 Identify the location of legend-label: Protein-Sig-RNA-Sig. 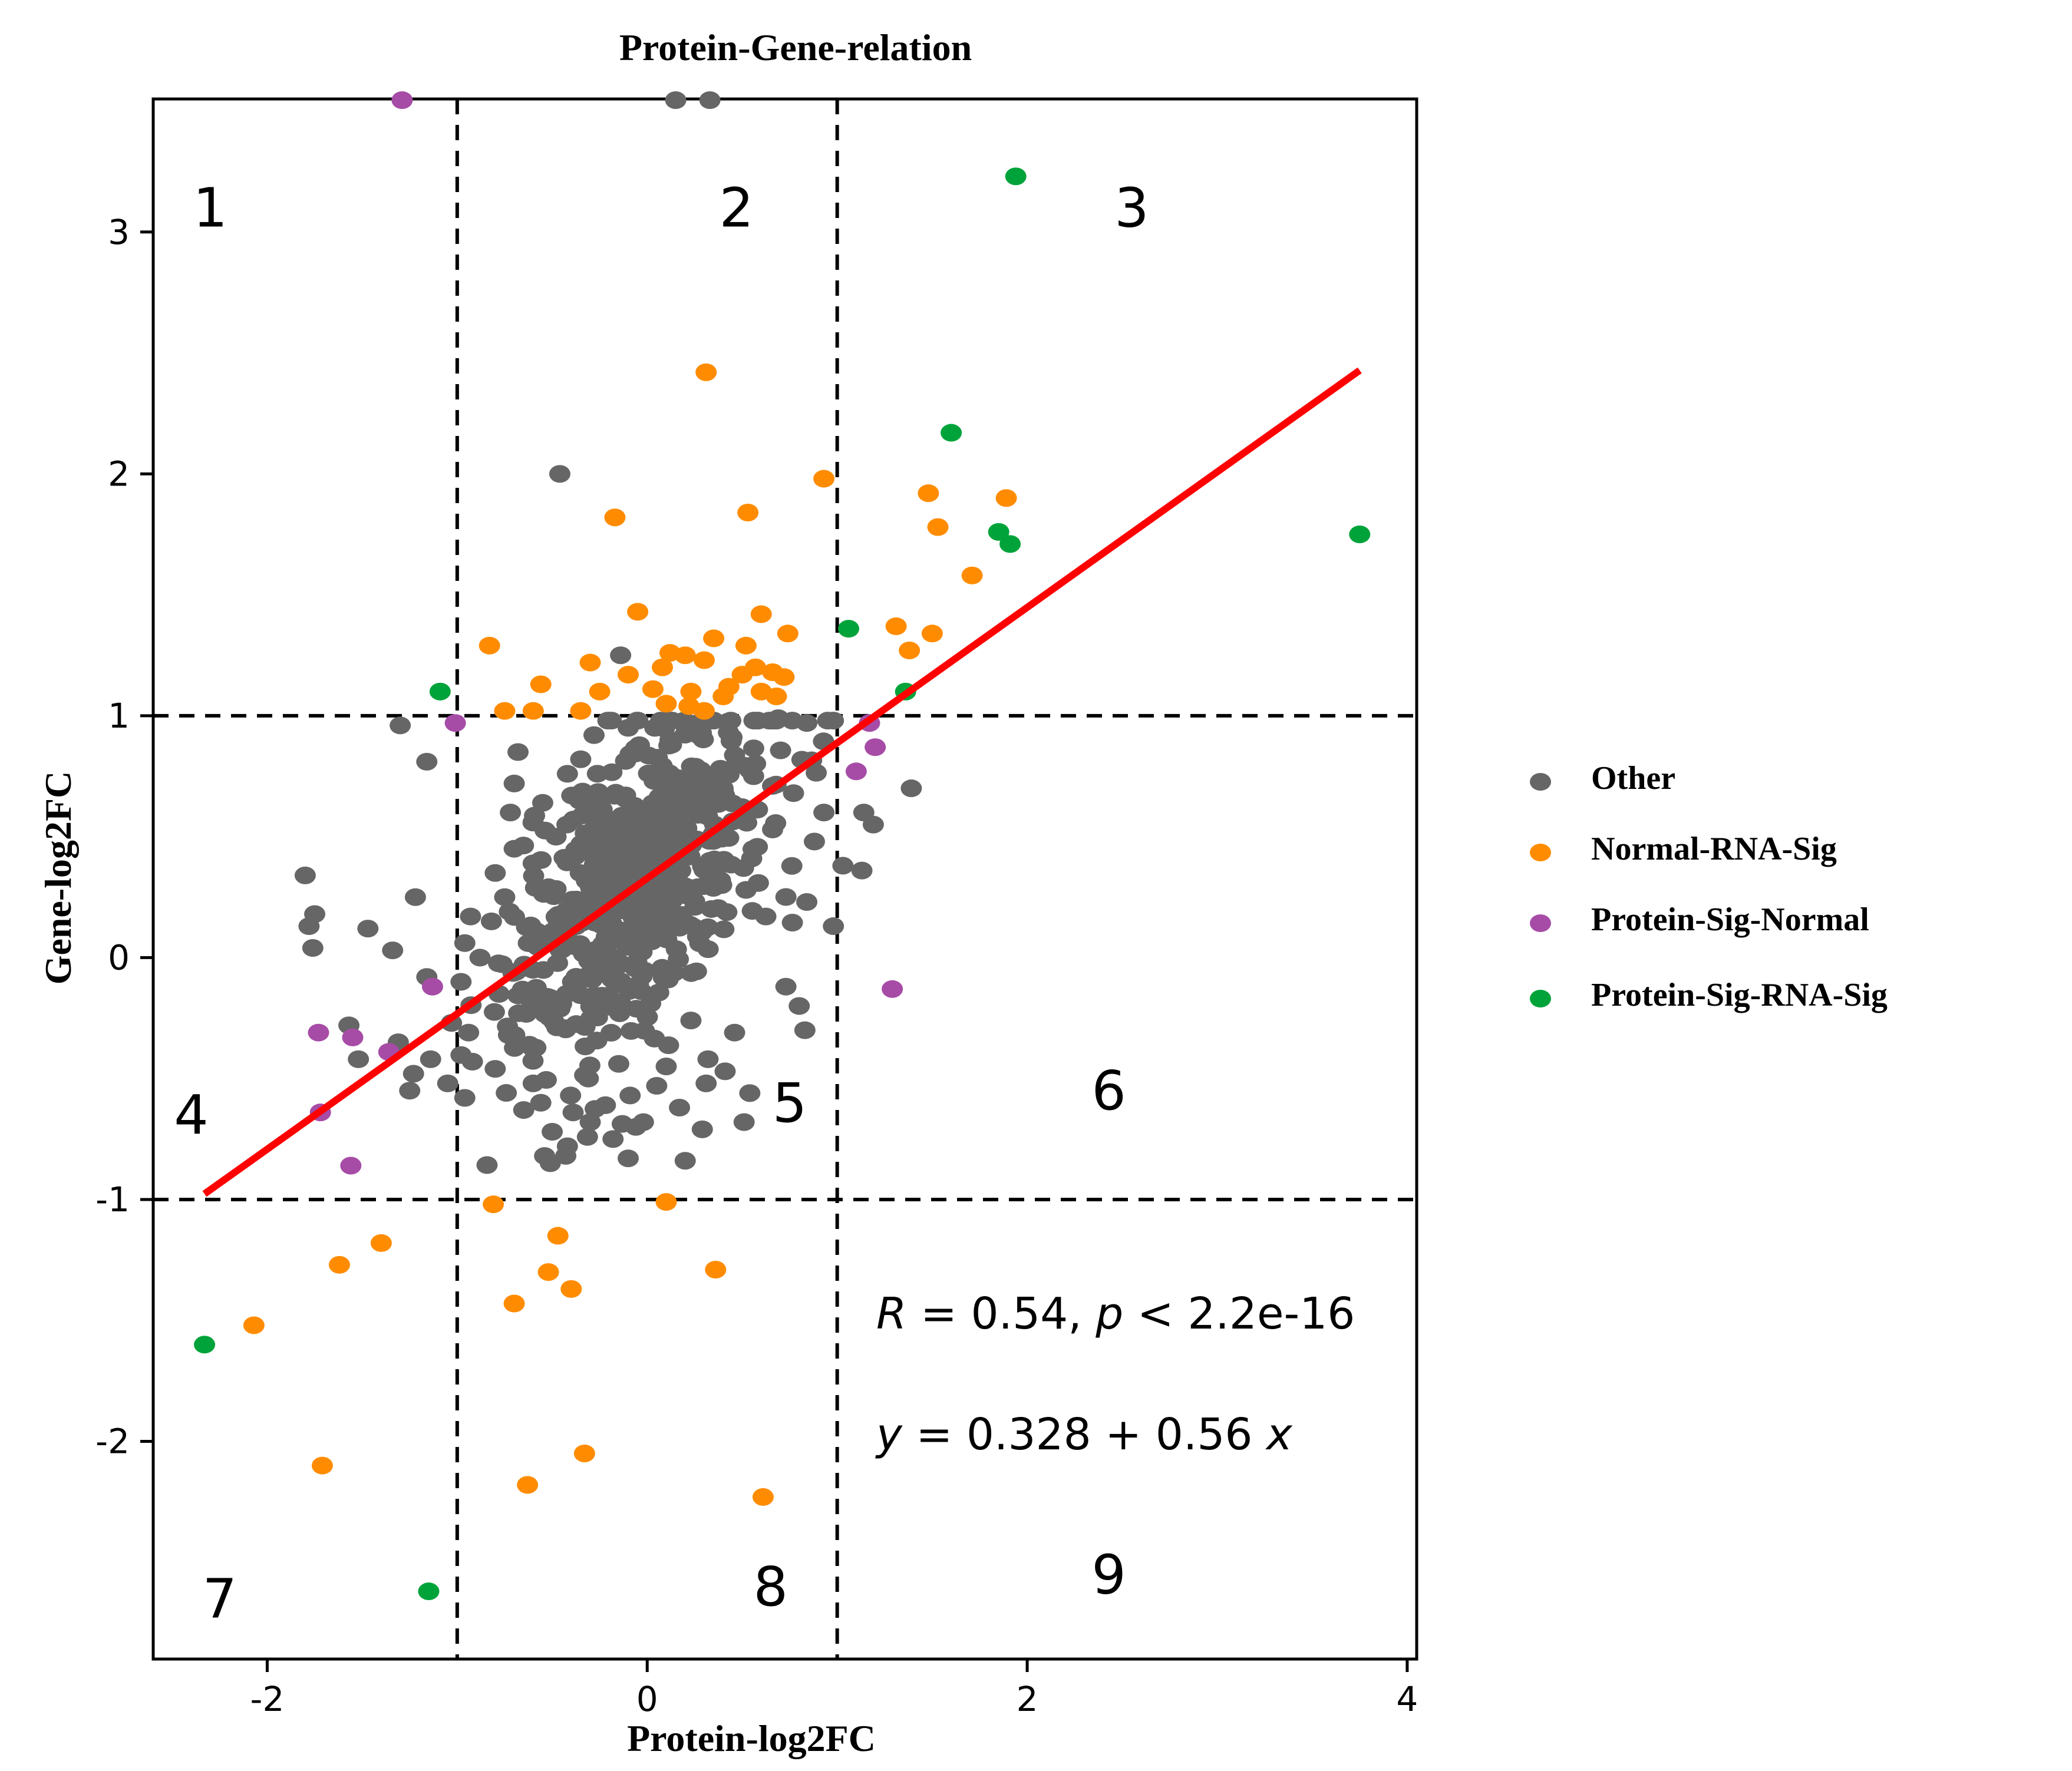
(1739, 995).